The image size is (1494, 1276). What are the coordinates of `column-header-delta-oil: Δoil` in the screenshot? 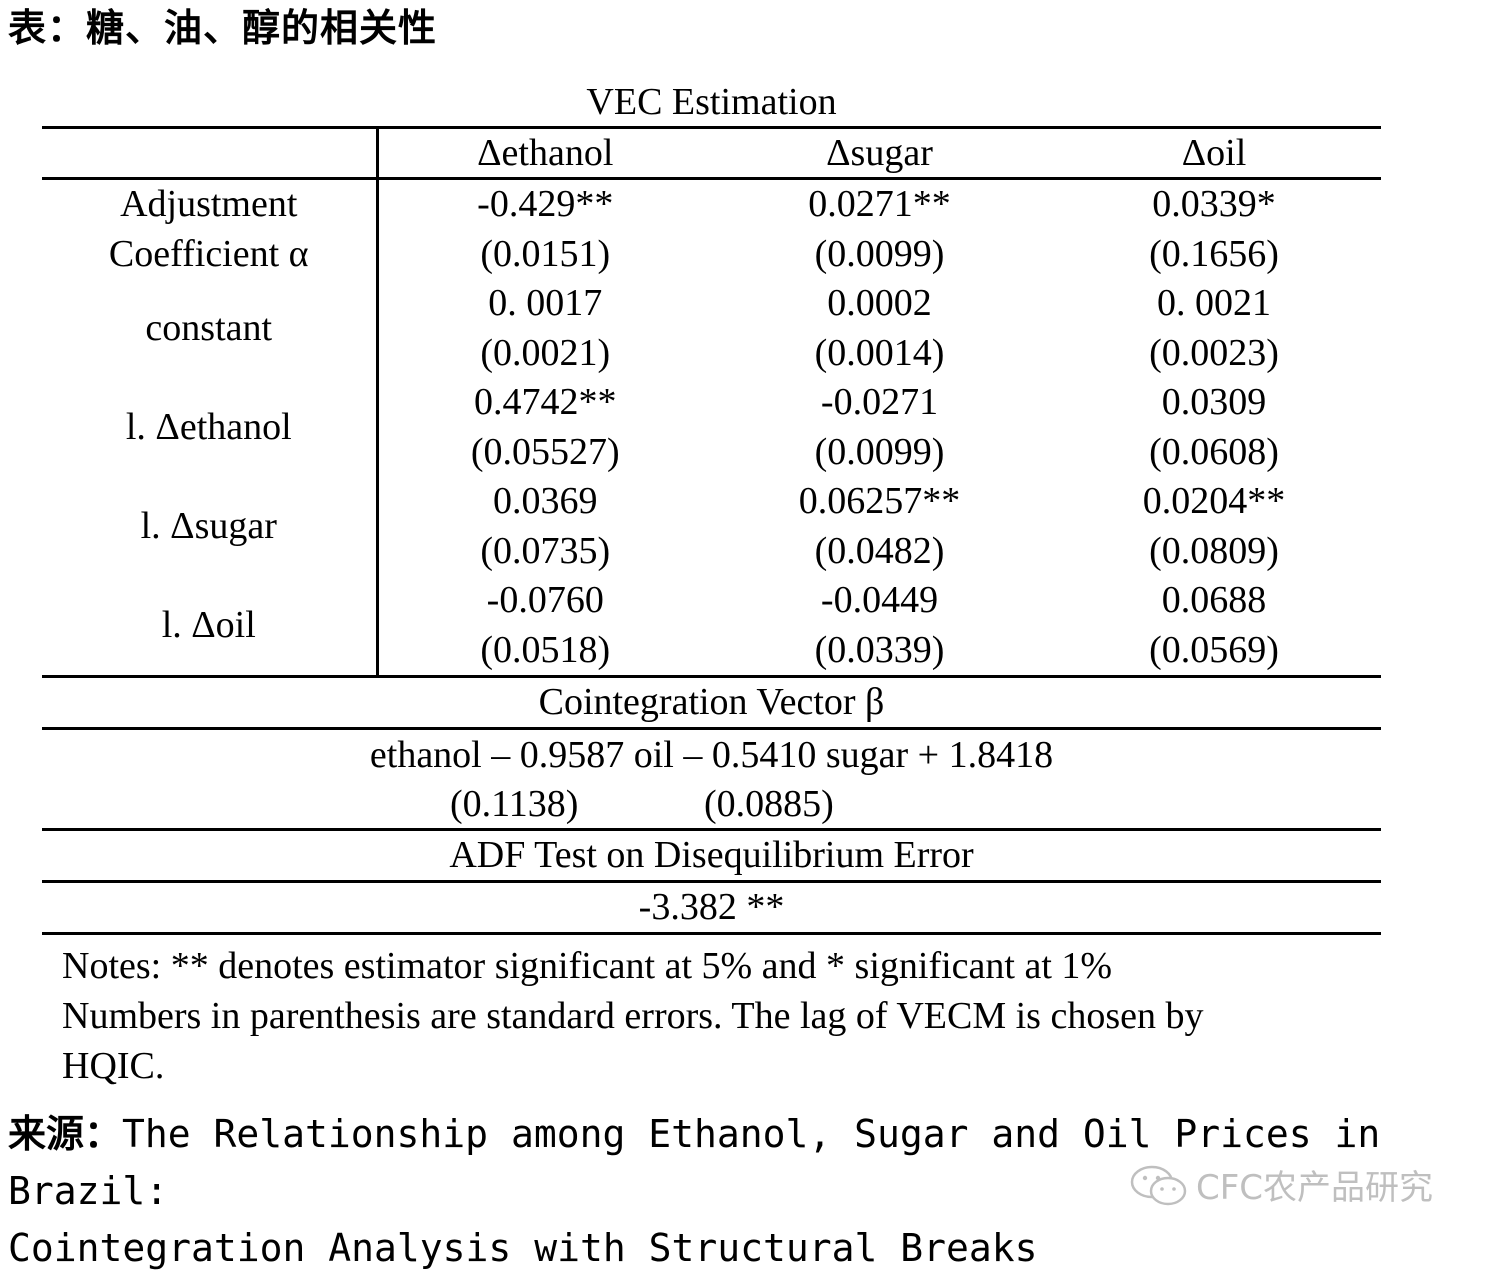 It's located at (1214, 154).